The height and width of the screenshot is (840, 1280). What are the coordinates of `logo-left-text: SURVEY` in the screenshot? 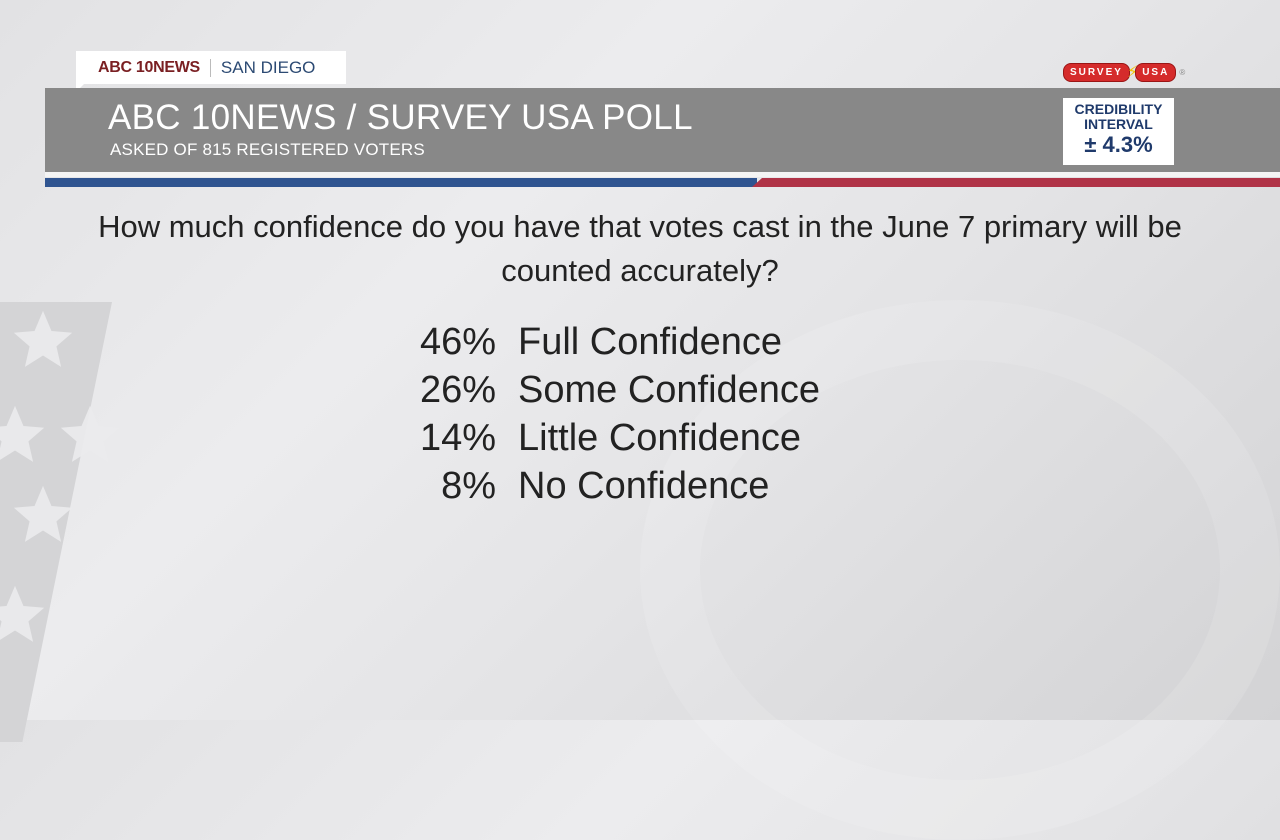 It's located at (1096, 72).